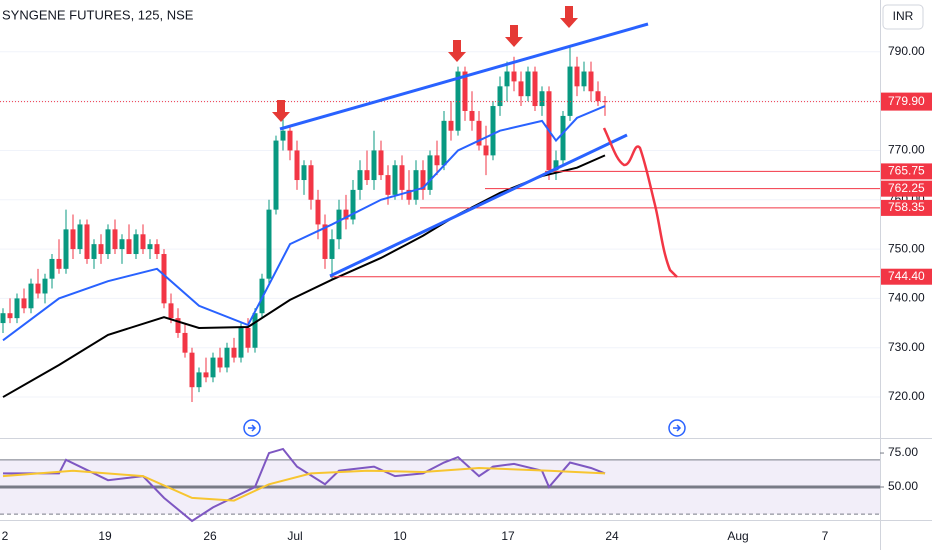 This screenshot has height=550, width=932. What do you see at coordinates (906, 150) in the screenshot?
I see `y-tick-label: 770.00` at bounding box center [906, 150].